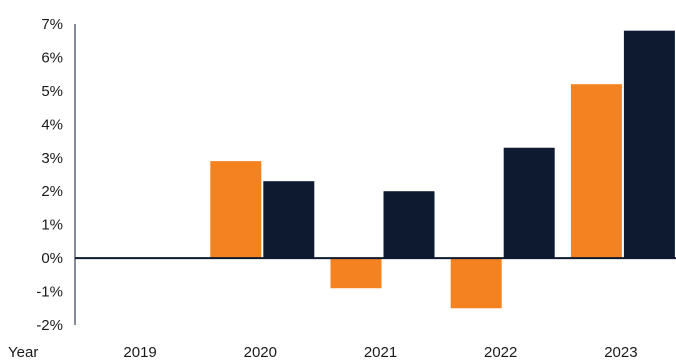 Image resolution: width=676 pixels, height=363 pixels. I want to click on x-tick-label: 2021, so click(380, 352).